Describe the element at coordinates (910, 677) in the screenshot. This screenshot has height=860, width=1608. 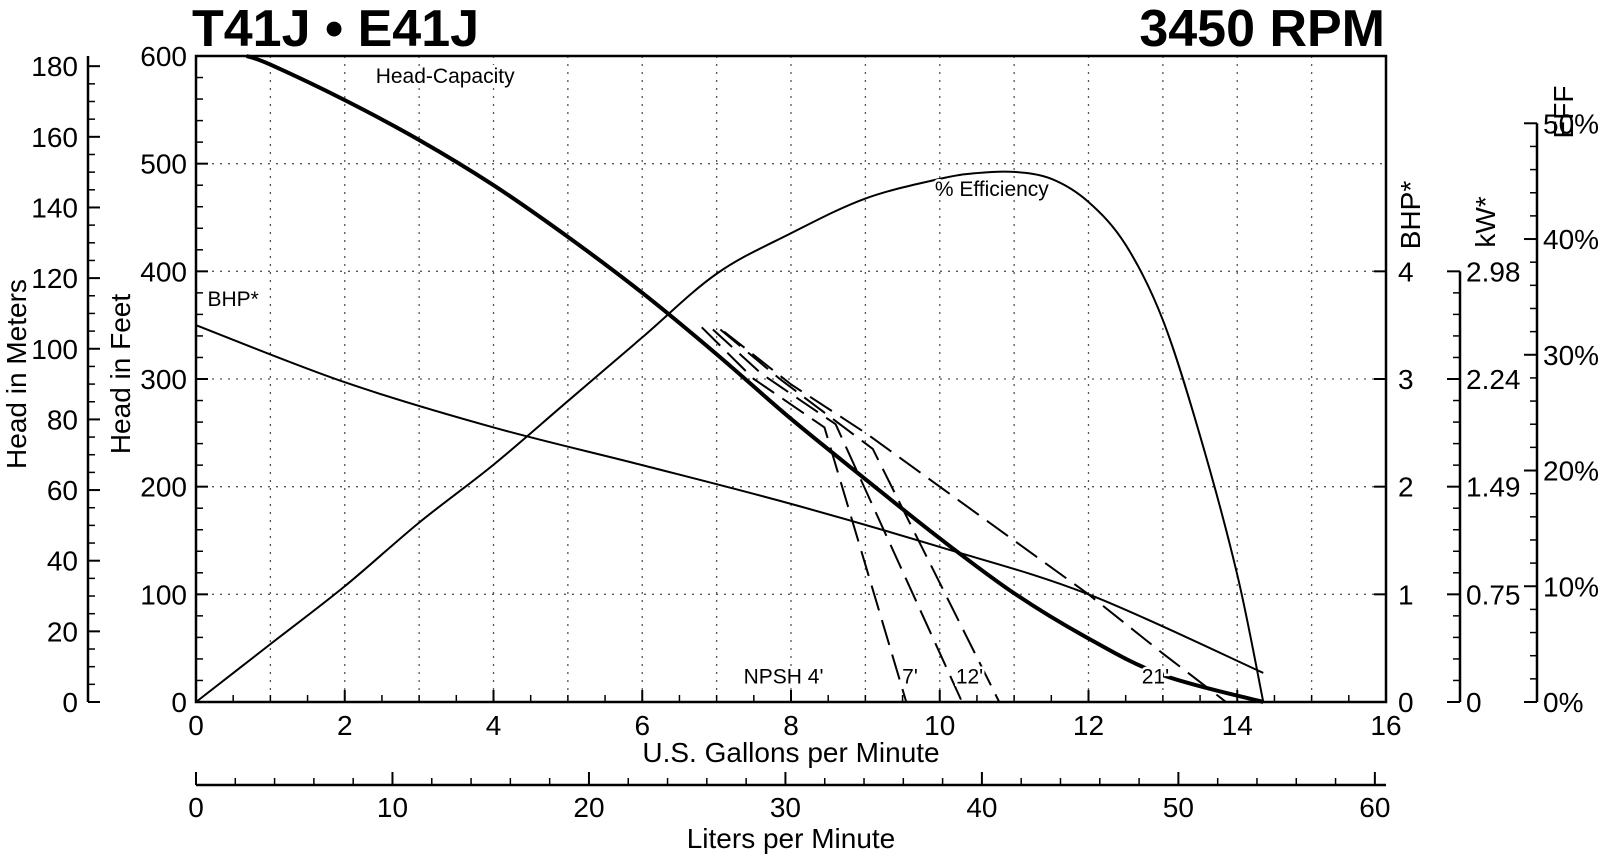
I see `annotation-7: 7'` at that location.